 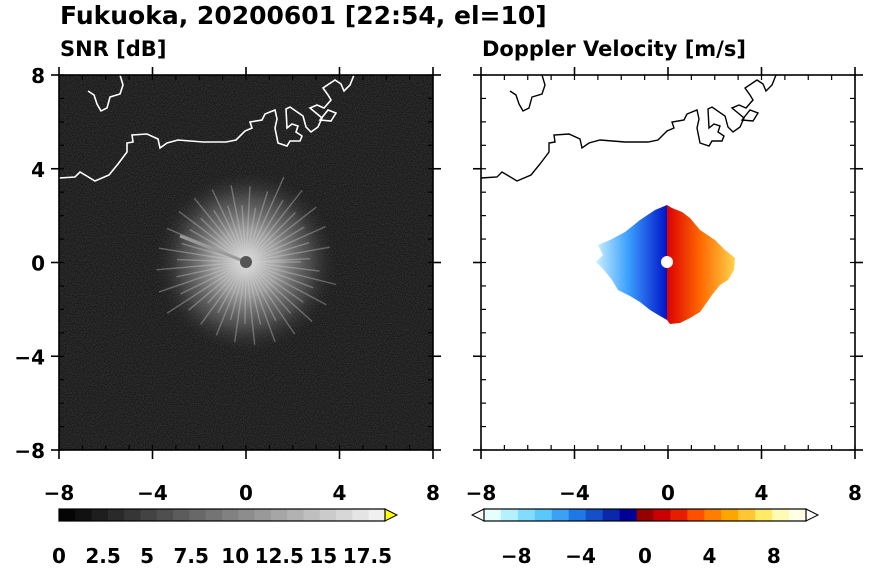 What do you see at coordinates (59, 493) in the screenshot?
I see `snr-x-tick-label: −8` at bounding box center [59, 493].